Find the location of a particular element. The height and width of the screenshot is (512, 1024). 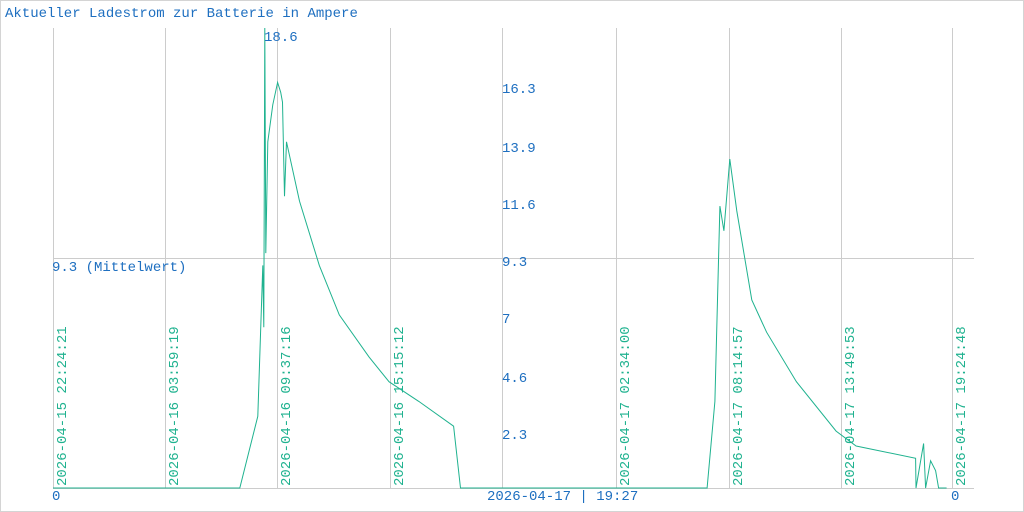

x-tick-label: 2026-04-16 09:37:16 is located at coordinates (287, 406).